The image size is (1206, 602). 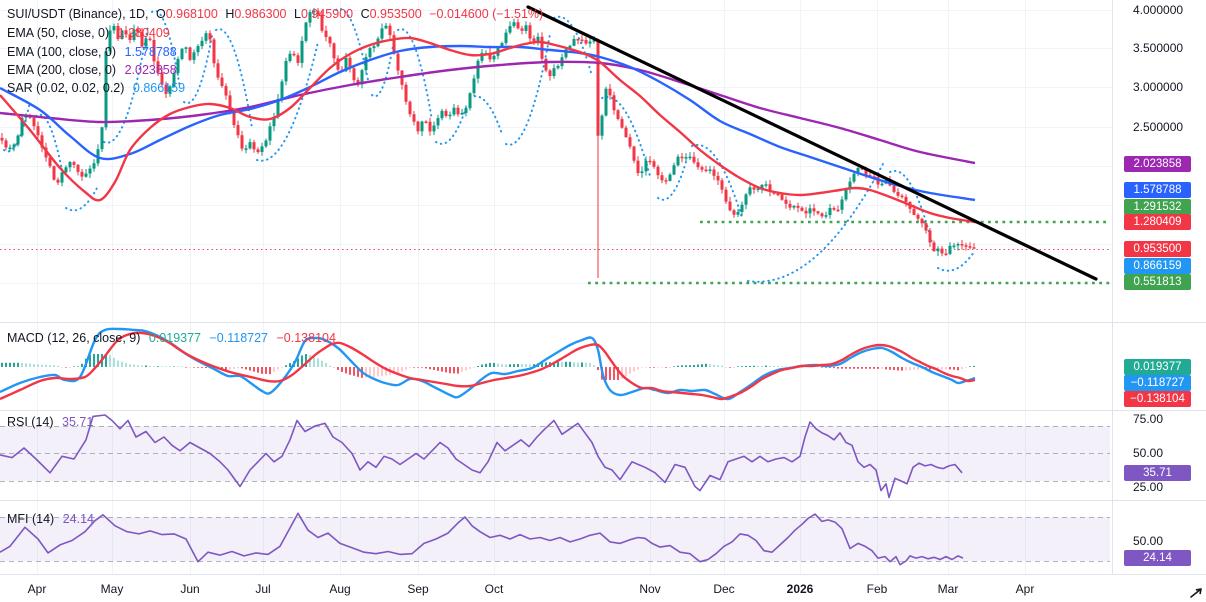 I want to click on ema200-line, so click(x=488, y=112).